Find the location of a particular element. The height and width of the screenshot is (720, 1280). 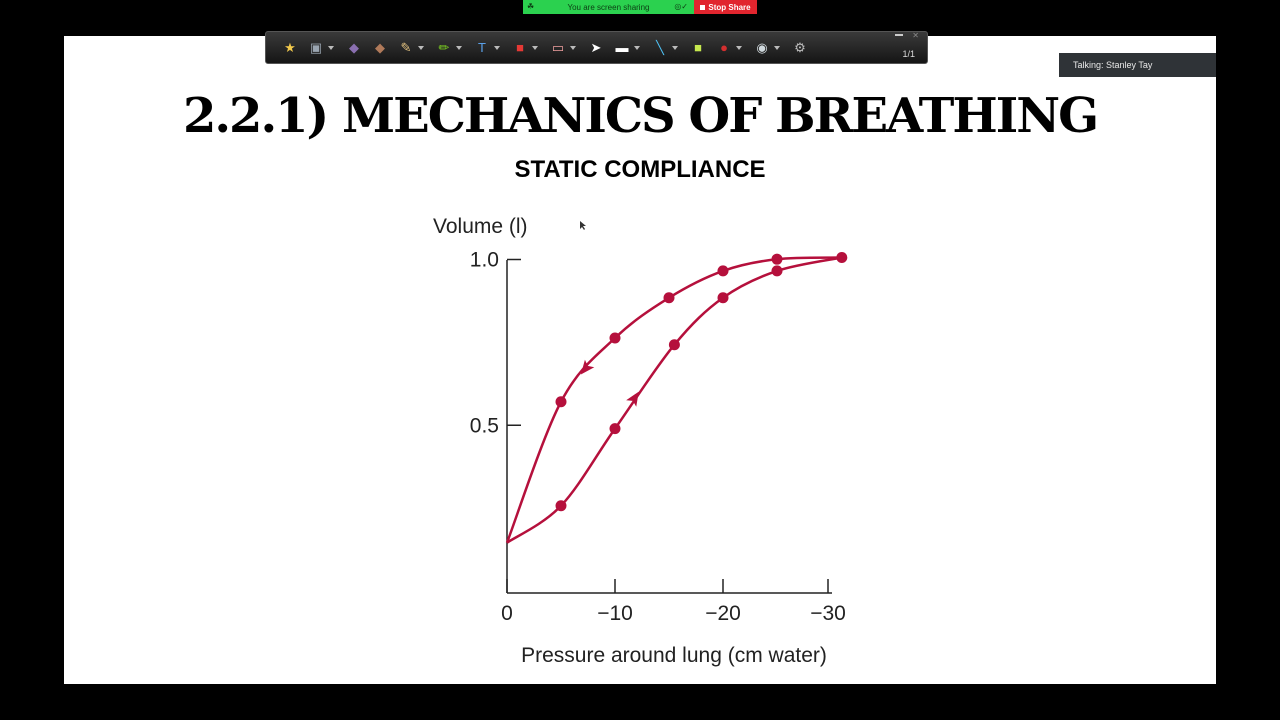

markers is located at coordinates (701, 382).